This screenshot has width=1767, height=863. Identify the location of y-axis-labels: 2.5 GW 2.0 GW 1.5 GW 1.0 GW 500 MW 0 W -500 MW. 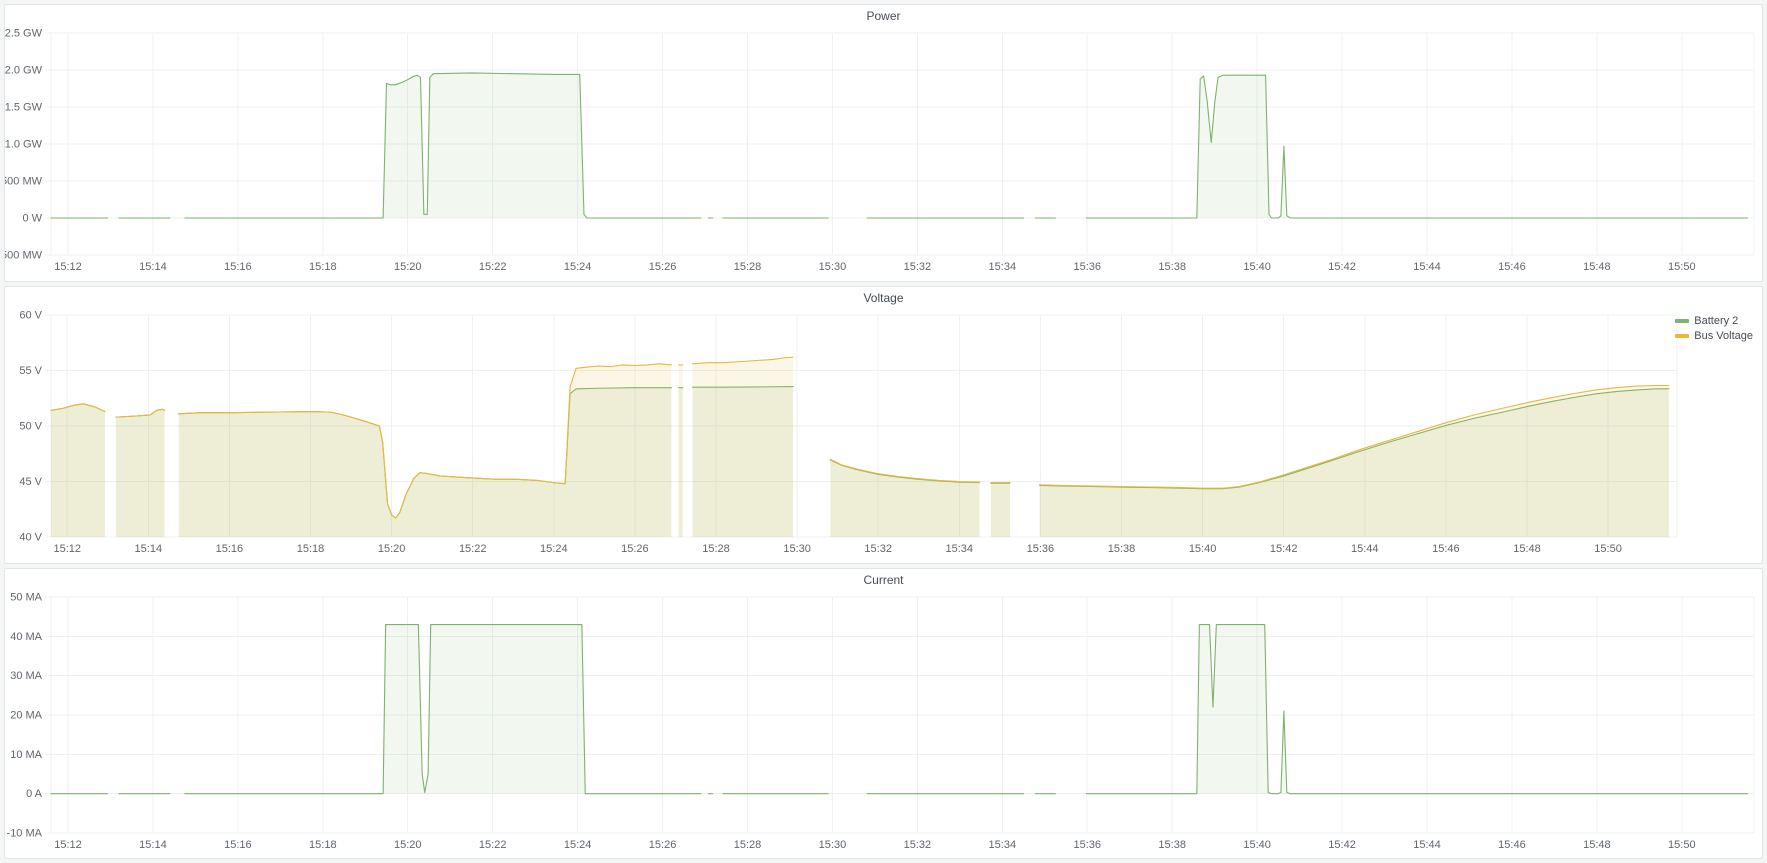
(24, 145).